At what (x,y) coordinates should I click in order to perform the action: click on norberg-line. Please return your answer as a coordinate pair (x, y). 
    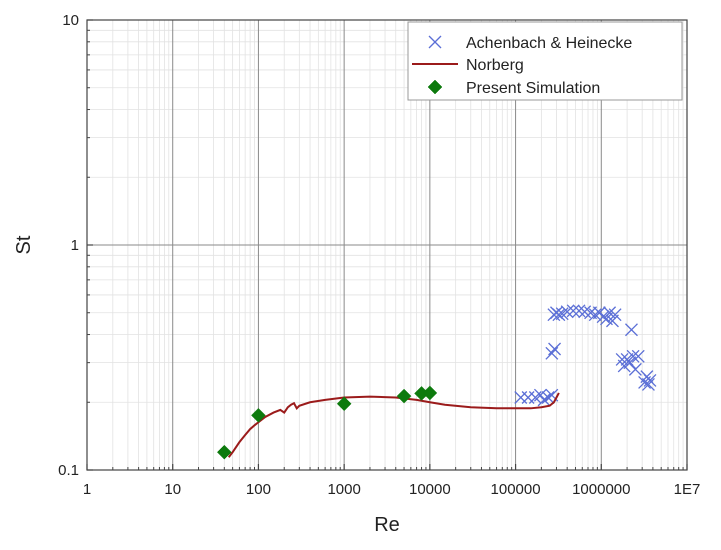
    Looking at the image, I should click on (393, 425).